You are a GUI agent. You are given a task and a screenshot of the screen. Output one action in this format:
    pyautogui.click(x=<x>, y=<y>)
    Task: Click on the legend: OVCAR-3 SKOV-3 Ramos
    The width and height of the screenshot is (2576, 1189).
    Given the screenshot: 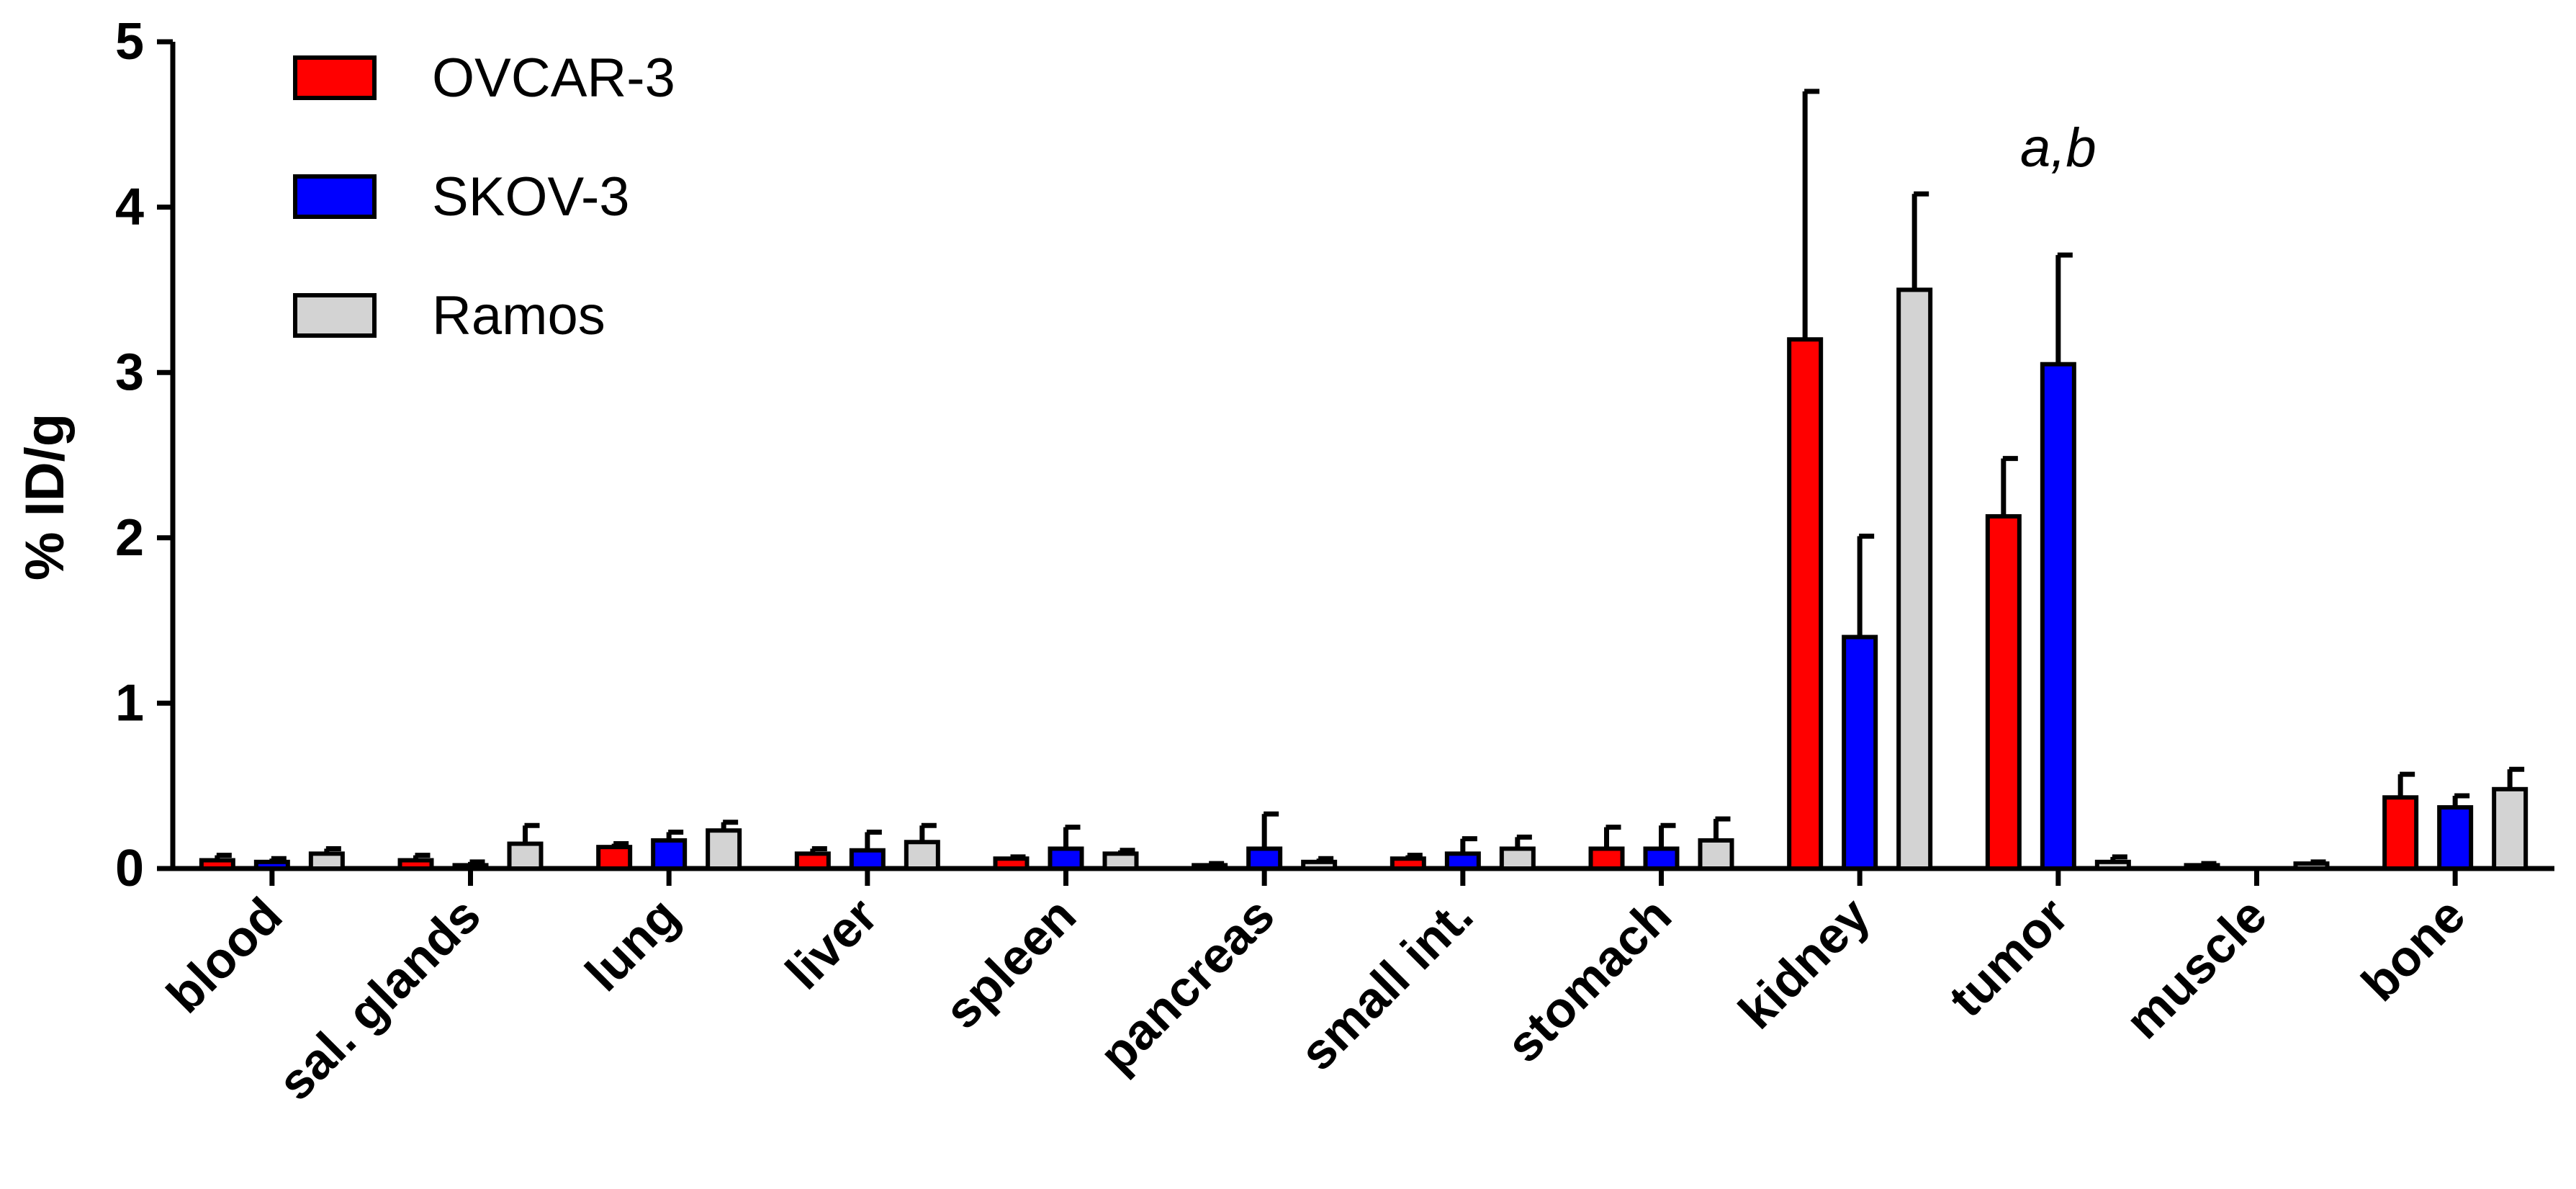 What is the action you would take?
    pyautogui.click(x=484, y=197)
    